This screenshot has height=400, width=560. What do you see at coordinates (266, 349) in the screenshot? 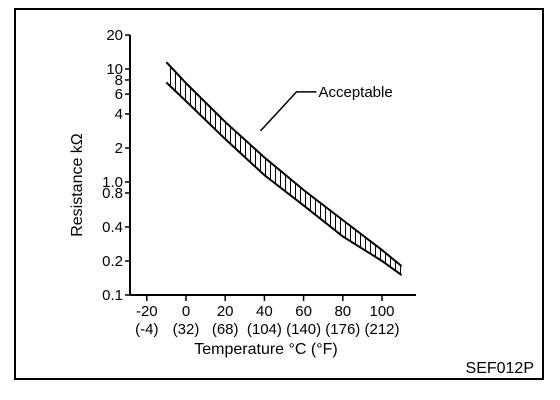
I see `x-axis-title: Temperature °C (°F)` at bounding box center [266, 349].